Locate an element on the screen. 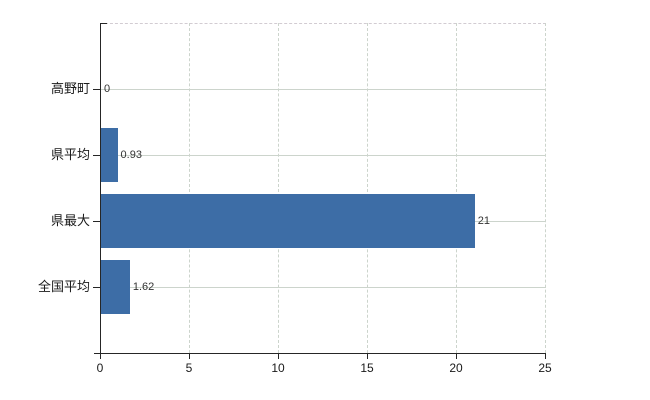  category-label: 全国平均 is located at coordinates (63, 286).